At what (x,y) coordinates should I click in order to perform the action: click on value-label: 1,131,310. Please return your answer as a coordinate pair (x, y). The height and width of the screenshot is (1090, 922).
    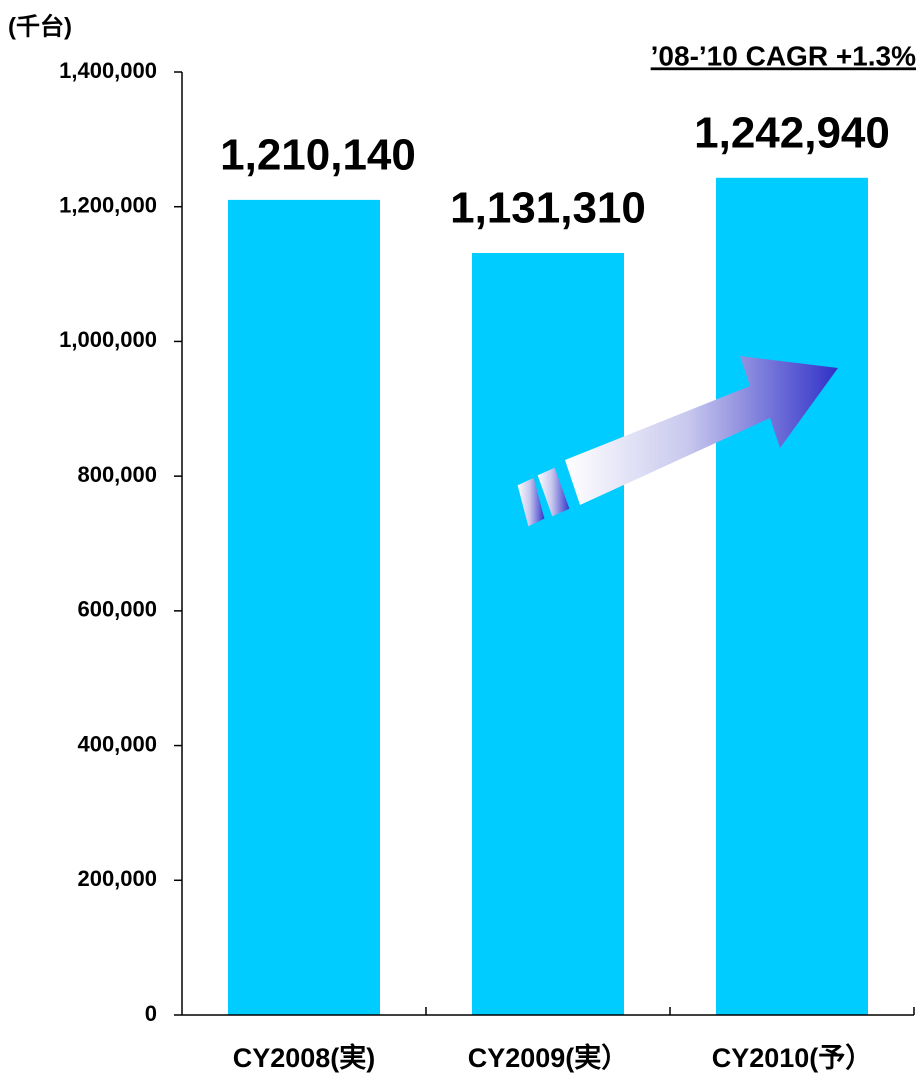
    Looking at the image, I should click on (548, 208).